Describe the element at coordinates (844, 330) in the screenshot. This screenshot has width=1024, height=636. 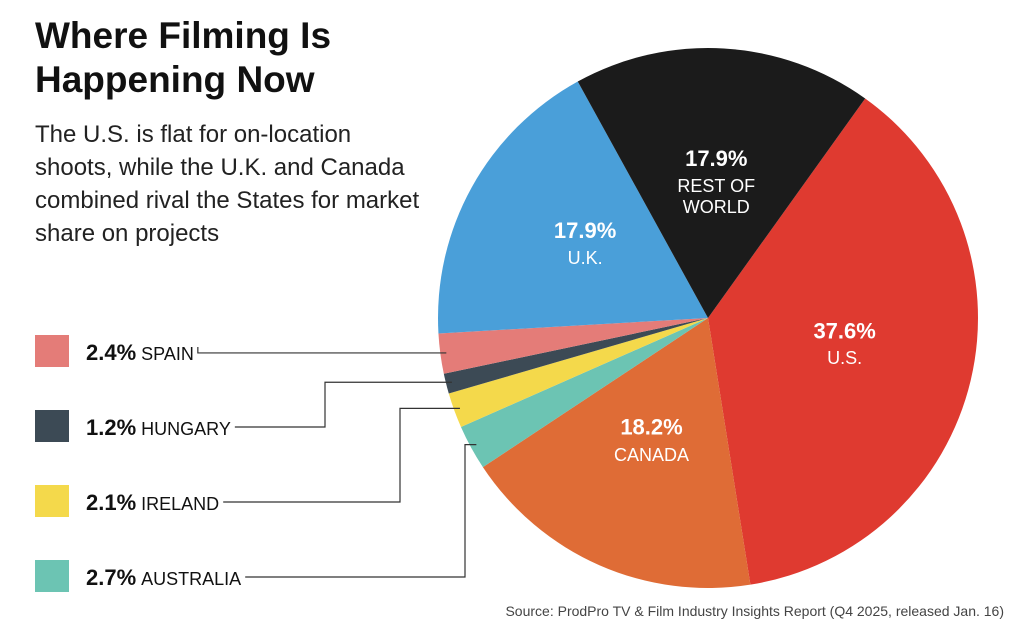
I see `slice-value-label: 37.6%` at that location.